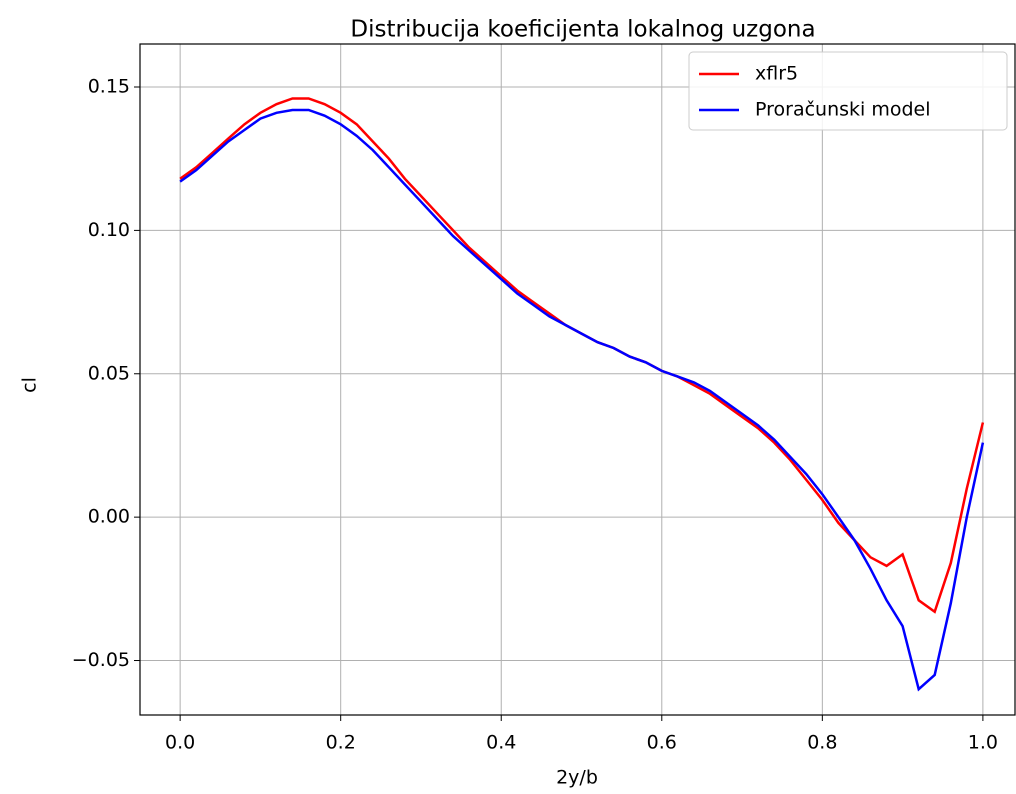 Image resolution: width=1016 pixels, height=794 pixels. I want to click on y-tick-label: 0.05, so click(109, 373).